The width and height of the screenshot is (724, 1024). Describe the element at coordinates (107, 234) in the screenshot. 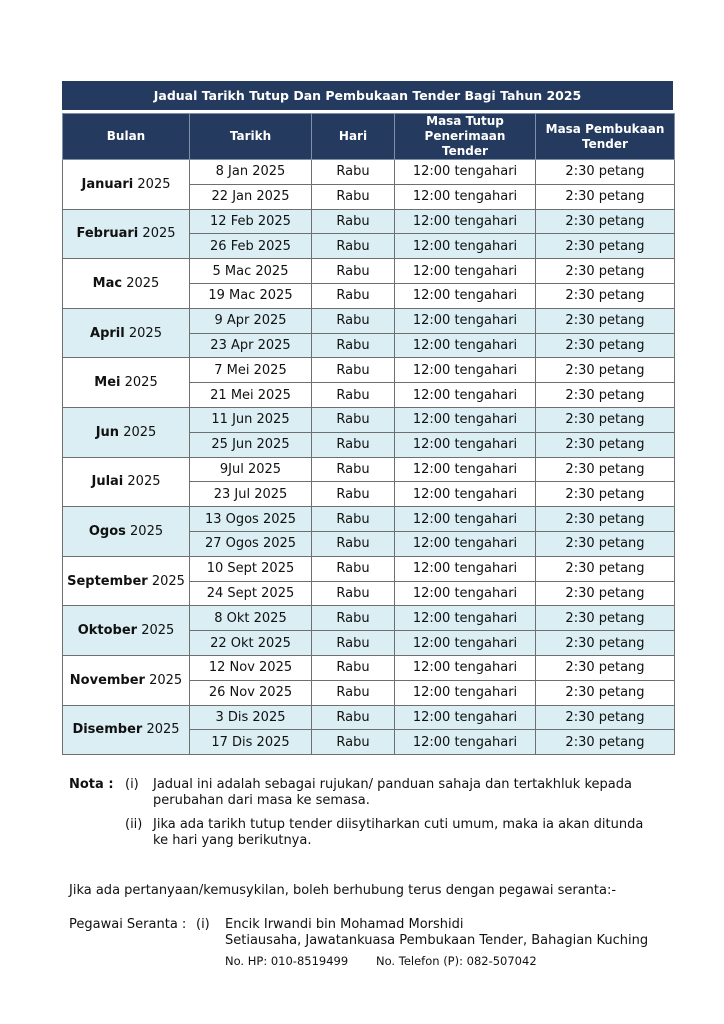

I see `month-name: Februari` at that location.